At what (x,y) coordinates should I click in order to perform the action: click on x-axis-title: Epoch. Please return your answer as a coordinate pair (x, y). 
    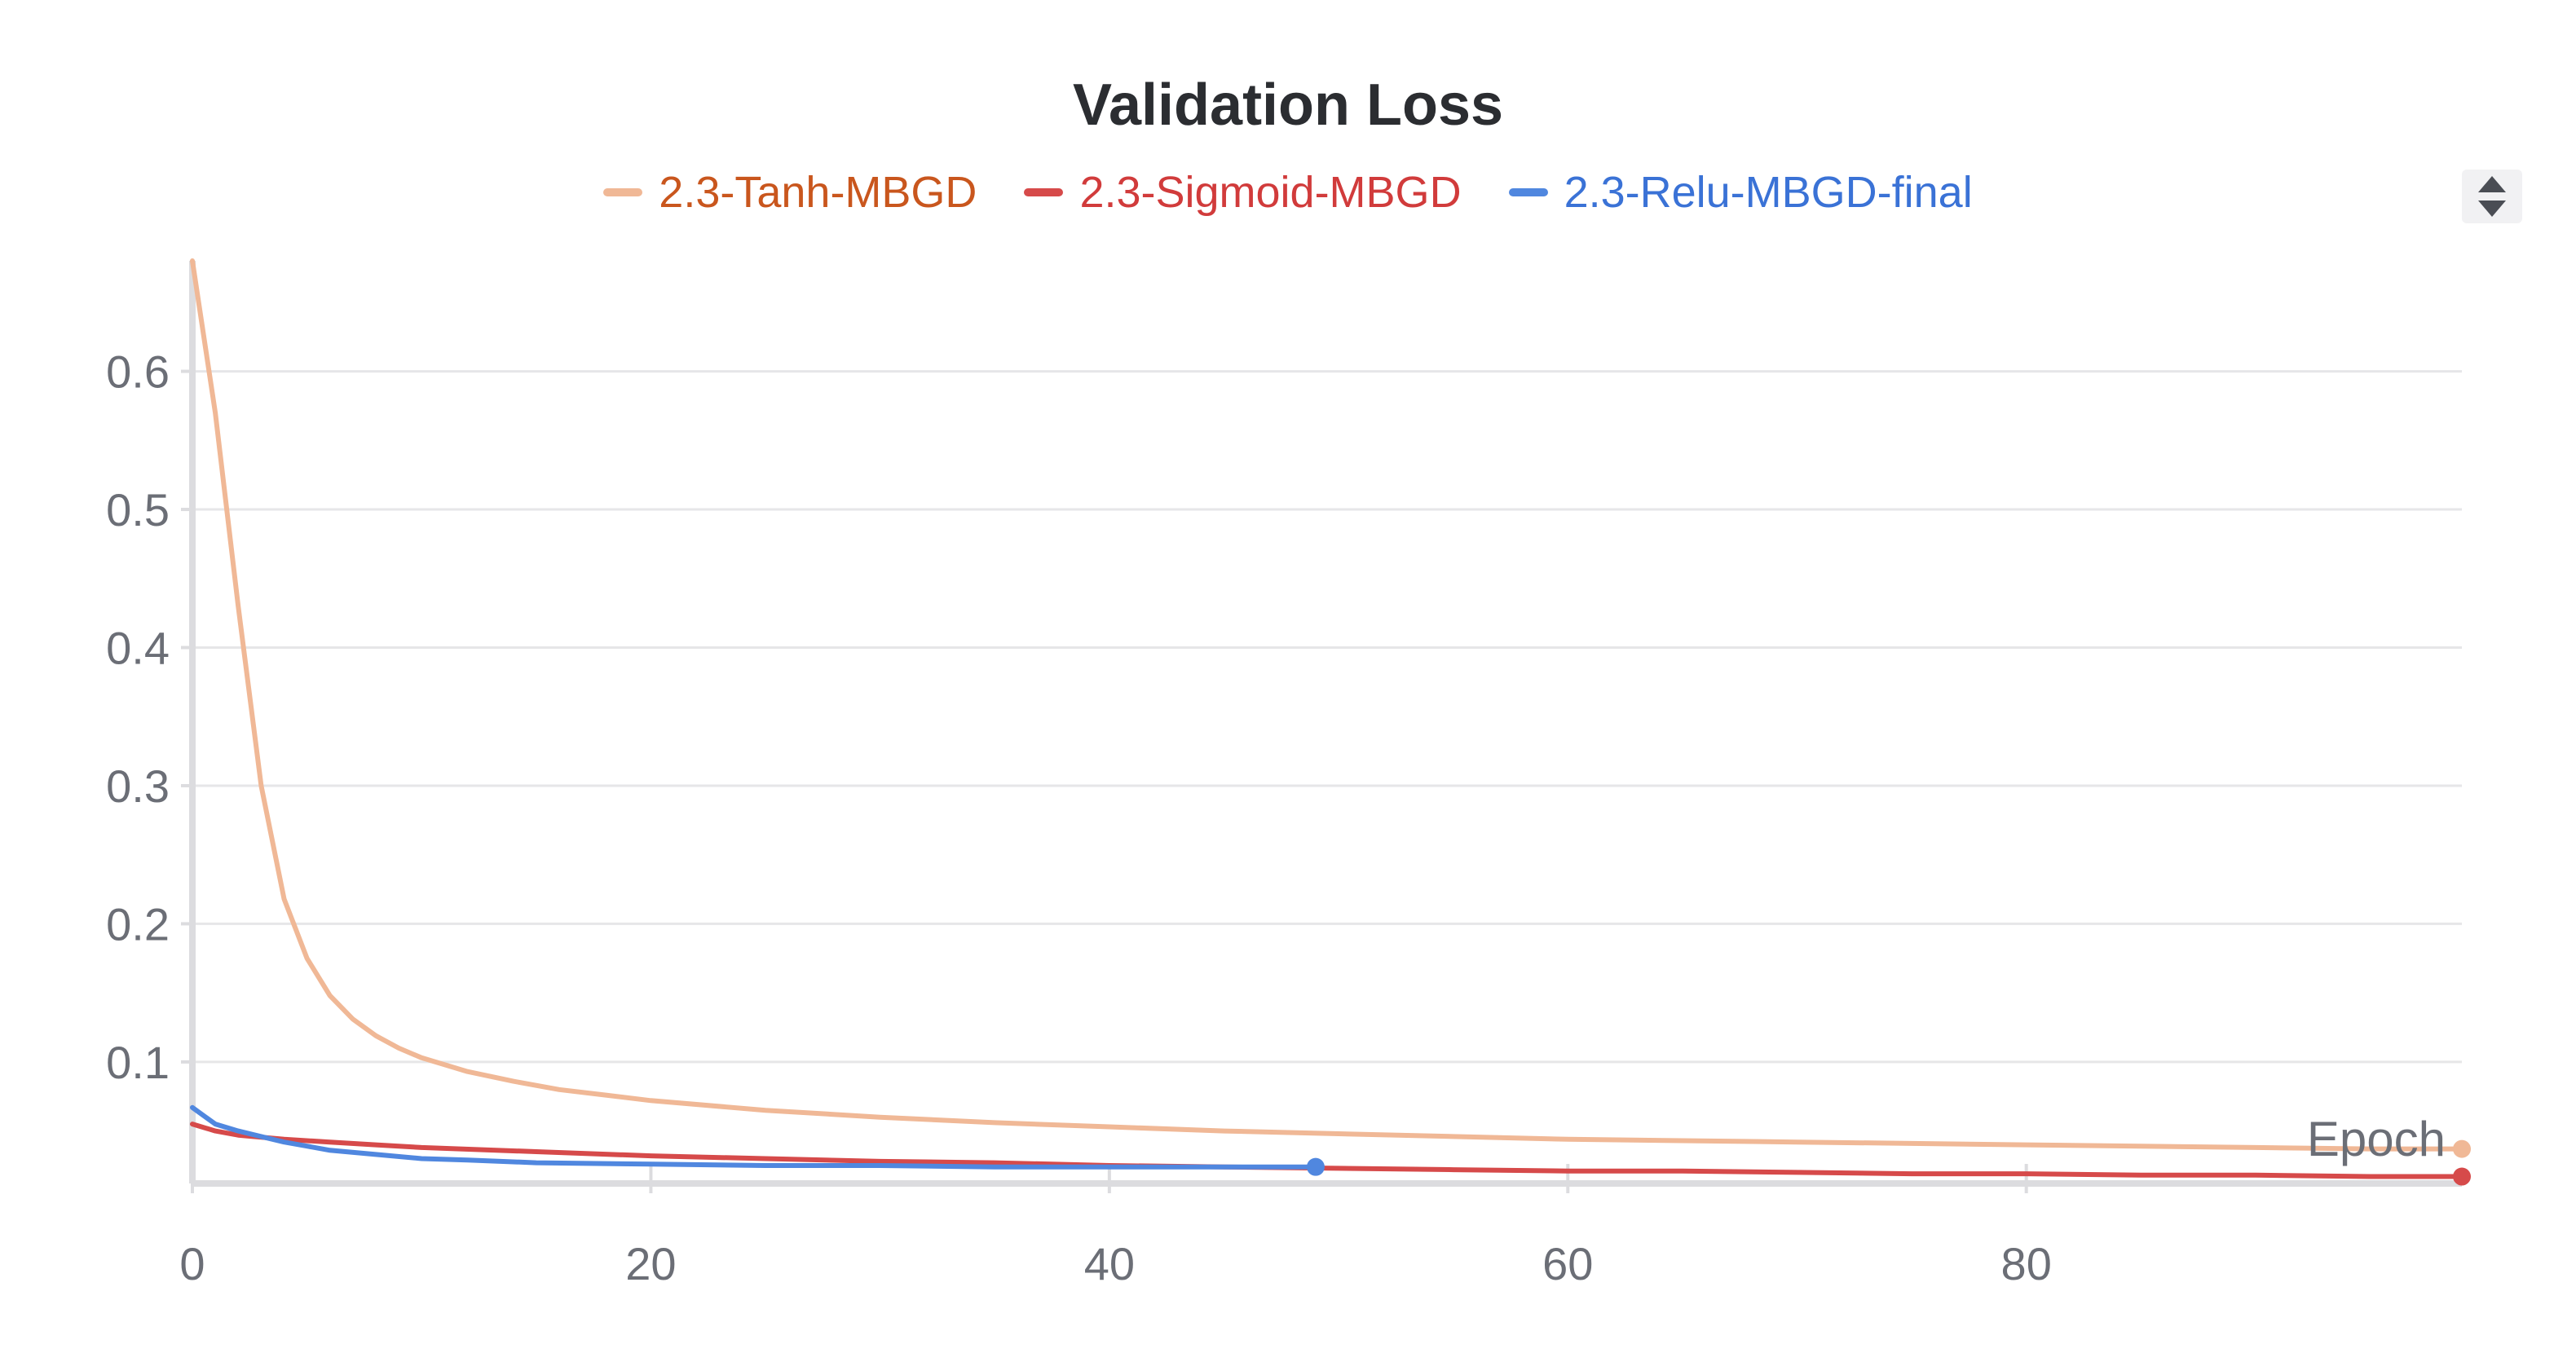
    Looking at the image, I should click on (2376, 1139).